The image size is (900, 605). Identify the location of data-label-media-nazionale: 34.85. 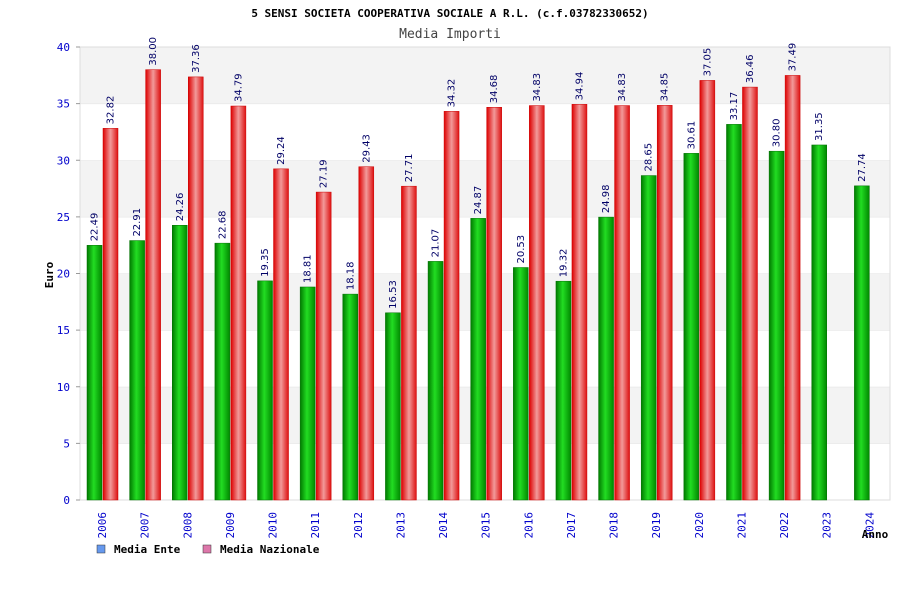
(665, 87).